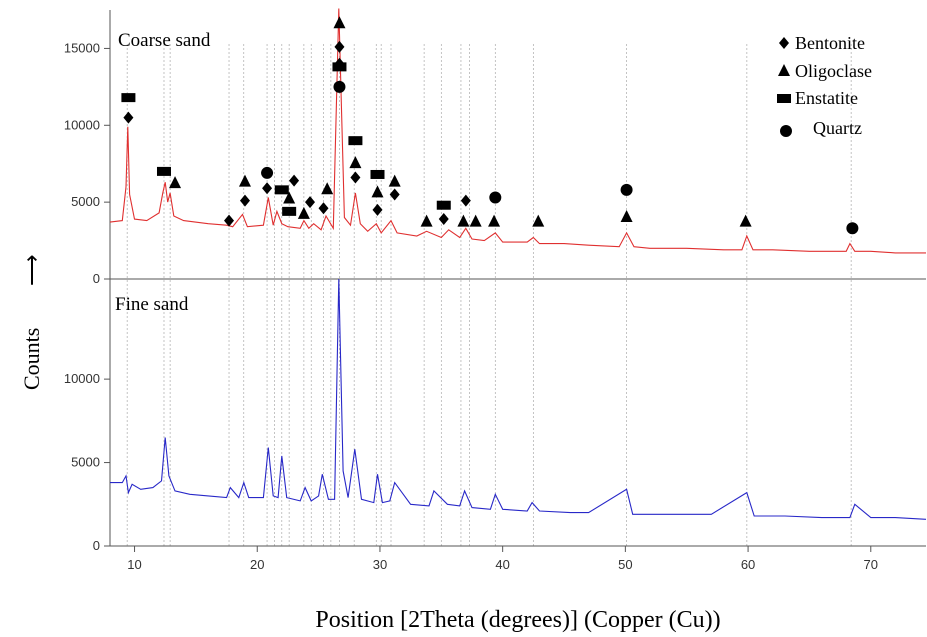  I want to click on diamond-icon, so click(784, 43).